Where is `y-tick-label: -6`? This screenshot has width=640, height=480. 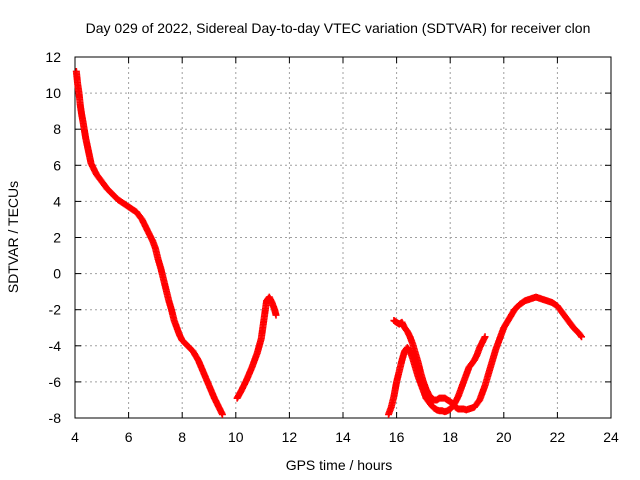 y-tick-label: -6 is located at coordinates (55, 382).